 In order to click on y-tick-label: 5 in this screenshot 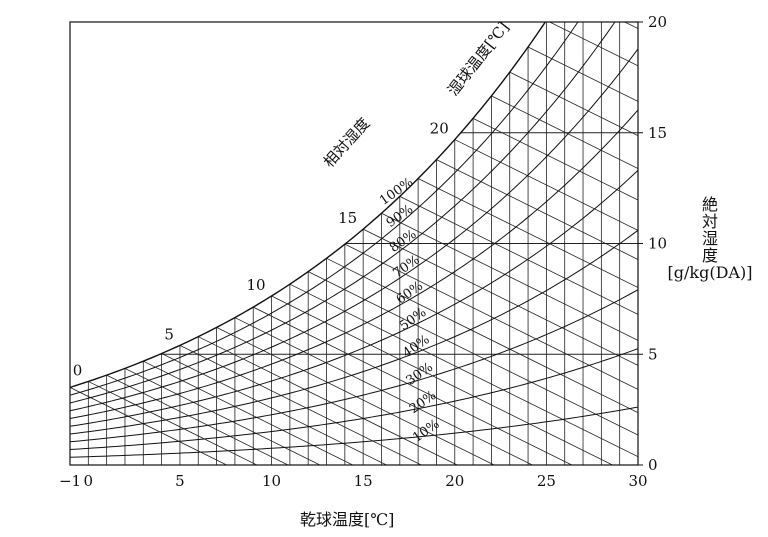, I will do `click(653, 354)`.